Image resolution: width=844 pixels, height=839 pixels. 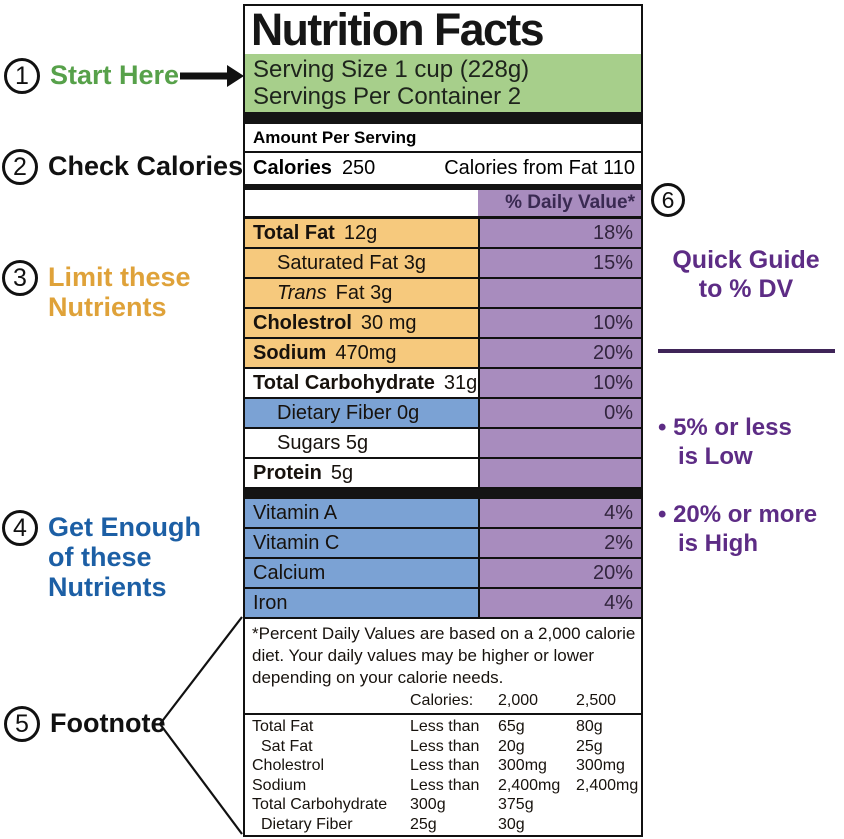 What do you see at coordinates (358, 168) in the screenshot?
I see `calories-value: 250` at bounding box center [358, 168].